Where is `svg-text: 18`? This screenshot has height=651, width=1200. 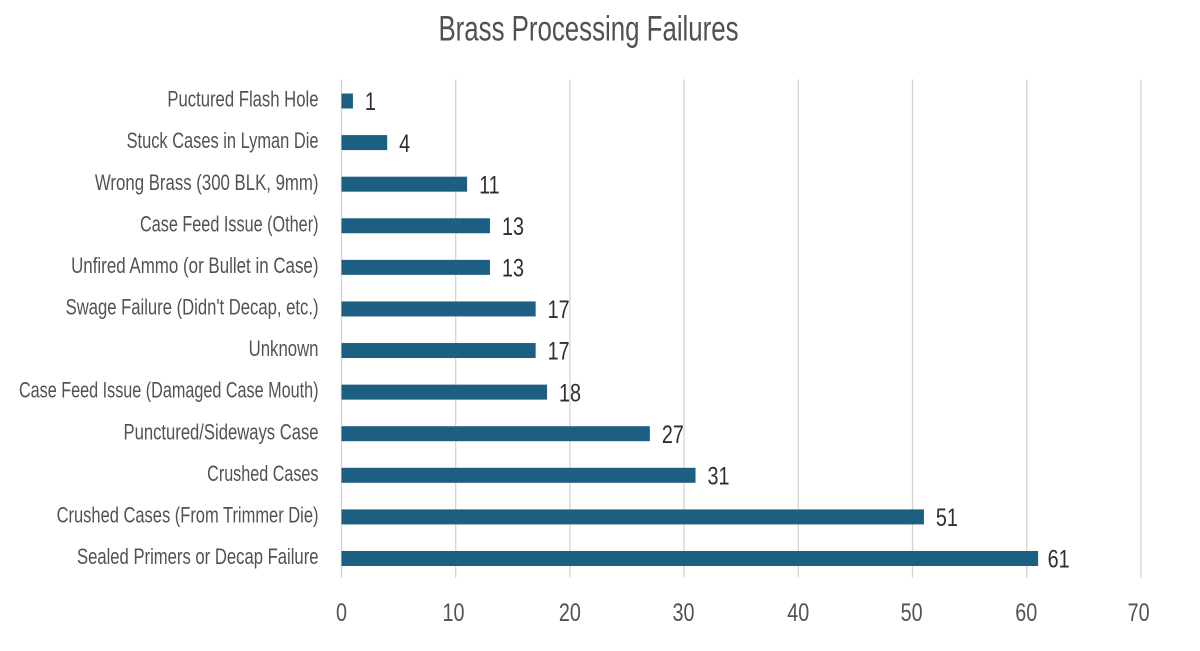 svg-text: 18 is located at coordinates (570, 393).